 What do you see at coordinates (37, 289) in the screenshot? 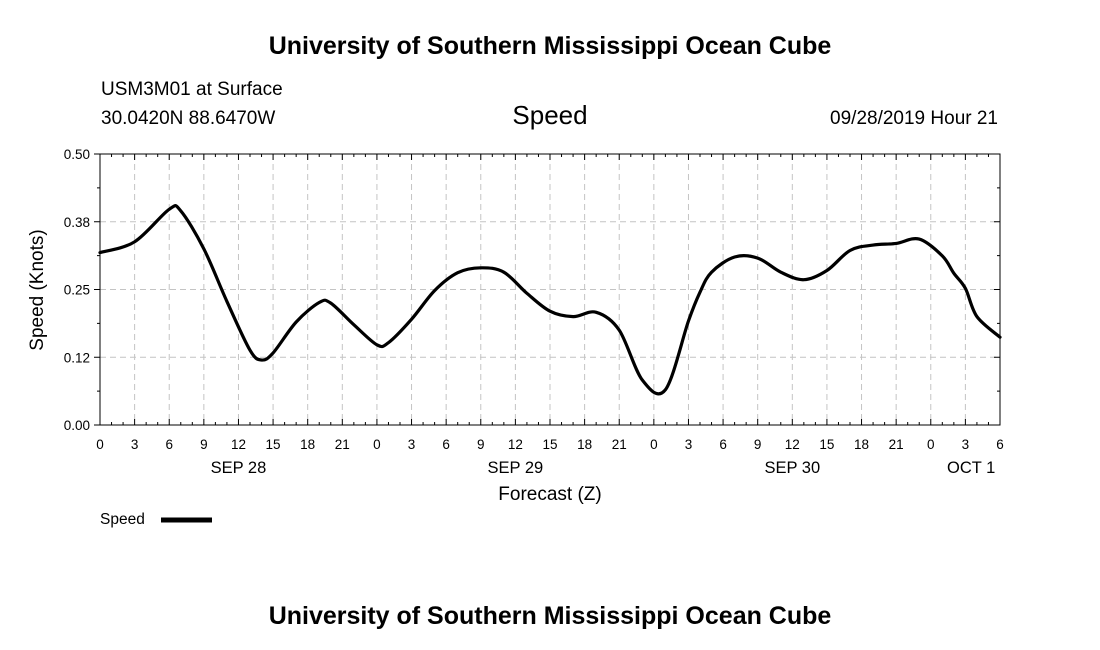
I see `y-axis-title: Speed (Knots)` at bounding box center [37, 289].